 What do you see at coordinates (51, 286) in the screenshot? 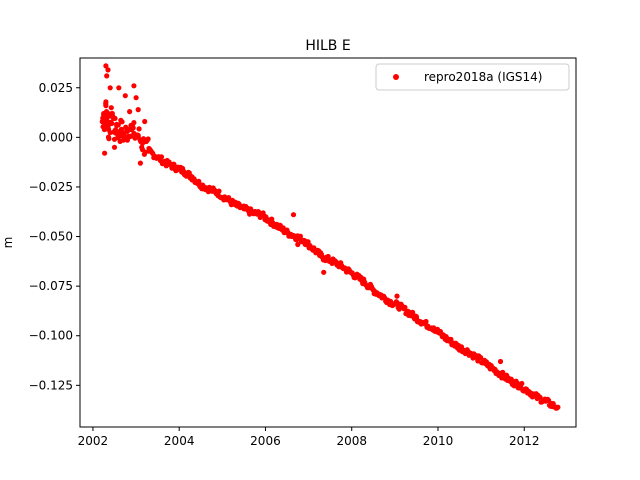
I see `y-tick-label: −0.075` at bounding box center [51, 286].